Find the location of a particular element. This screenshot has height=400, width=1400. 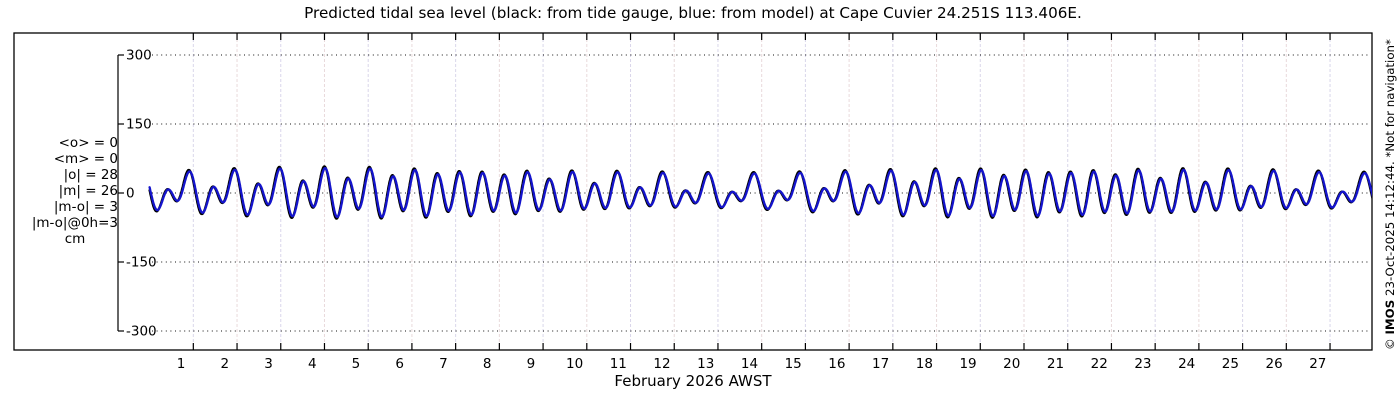

x-tick-label: 24 is located at coordinates (1186, 364).